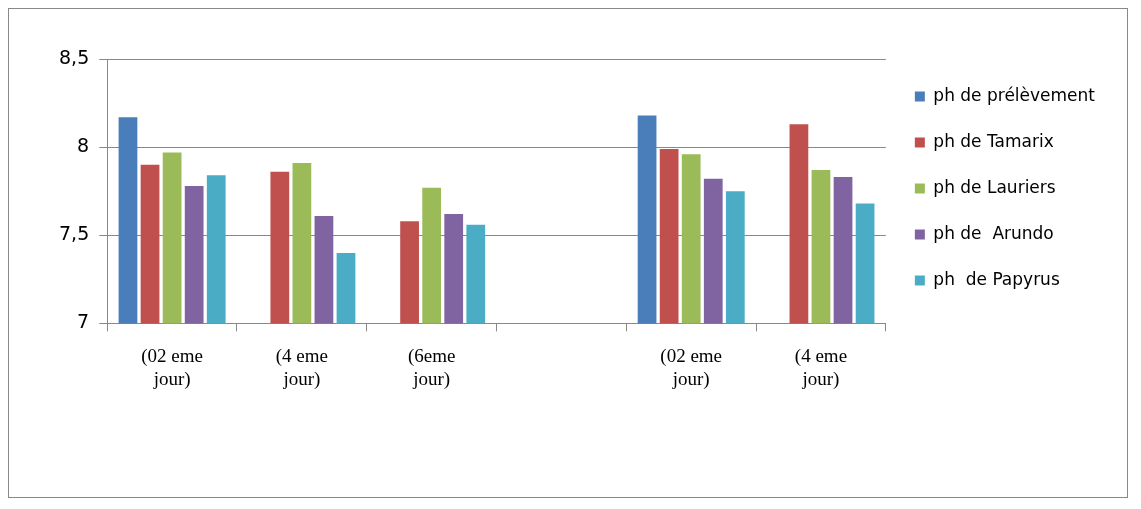 This screenshot has width=1141, height=509. I want to click on legend-label: ph de Lauriers, so click(994, 186).